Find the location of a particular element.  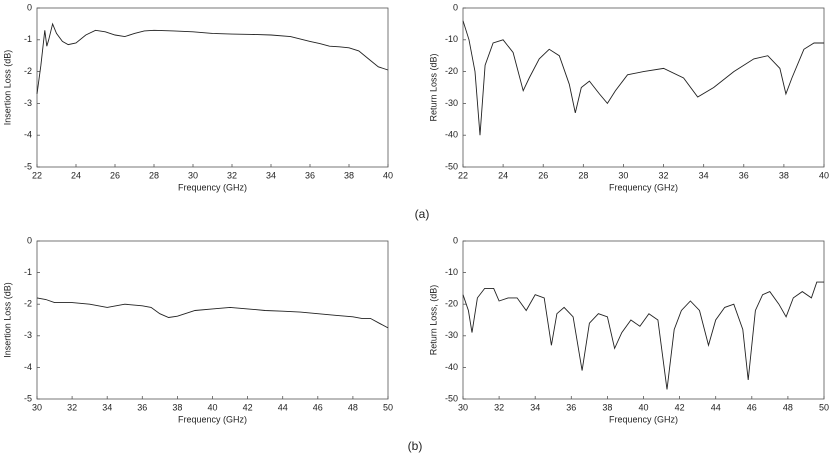

plot-frame is located at coordinates (212, 320).